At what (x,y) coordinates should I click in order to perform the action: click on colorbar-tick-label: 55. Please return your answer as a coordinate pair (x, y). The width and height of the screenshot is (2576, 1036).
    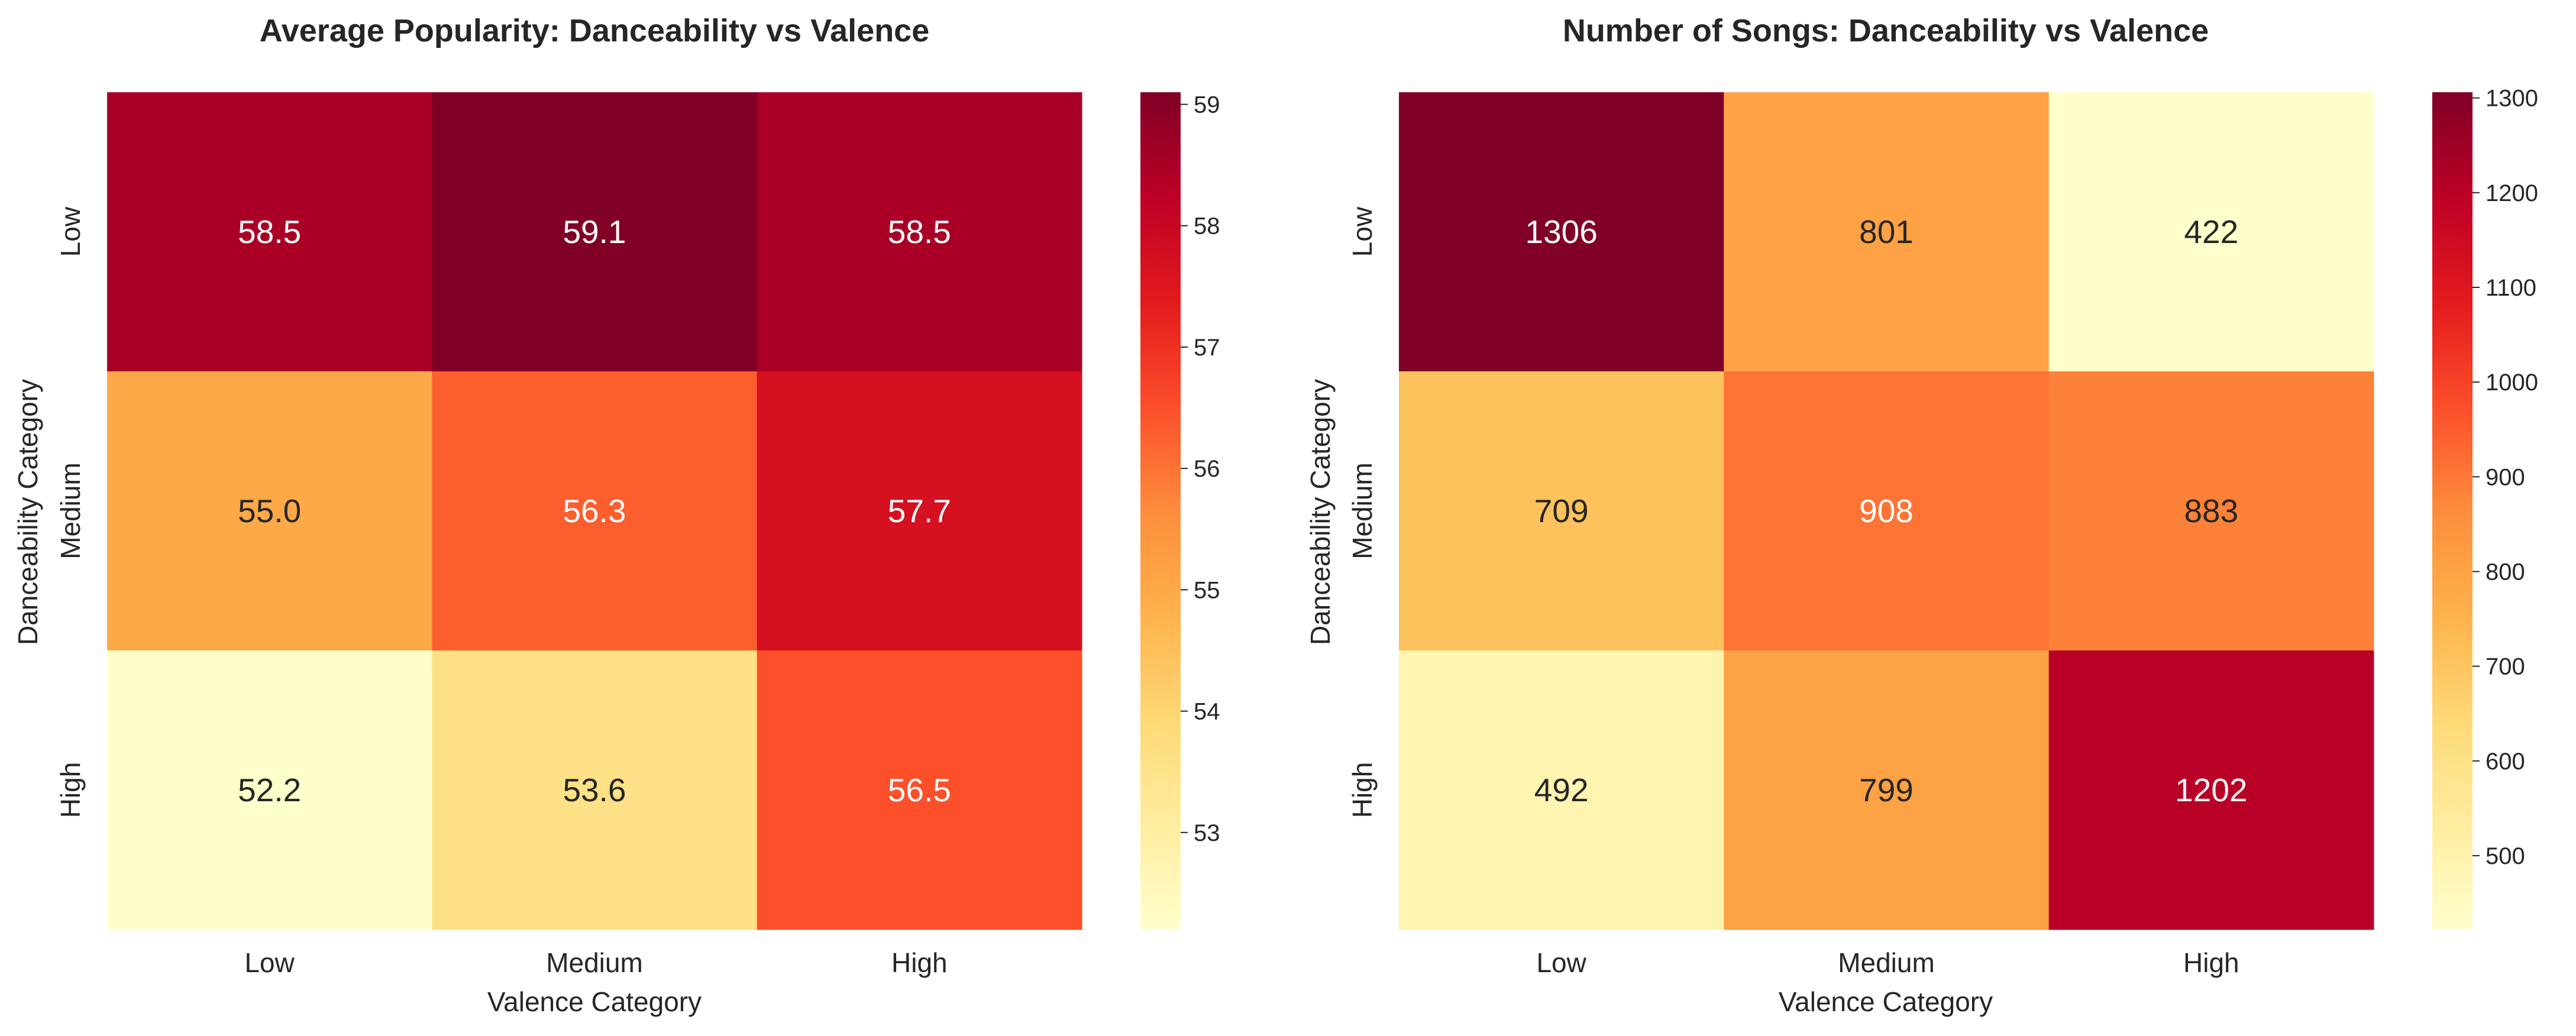
    Looking at the image, I should click on (1207, 590).